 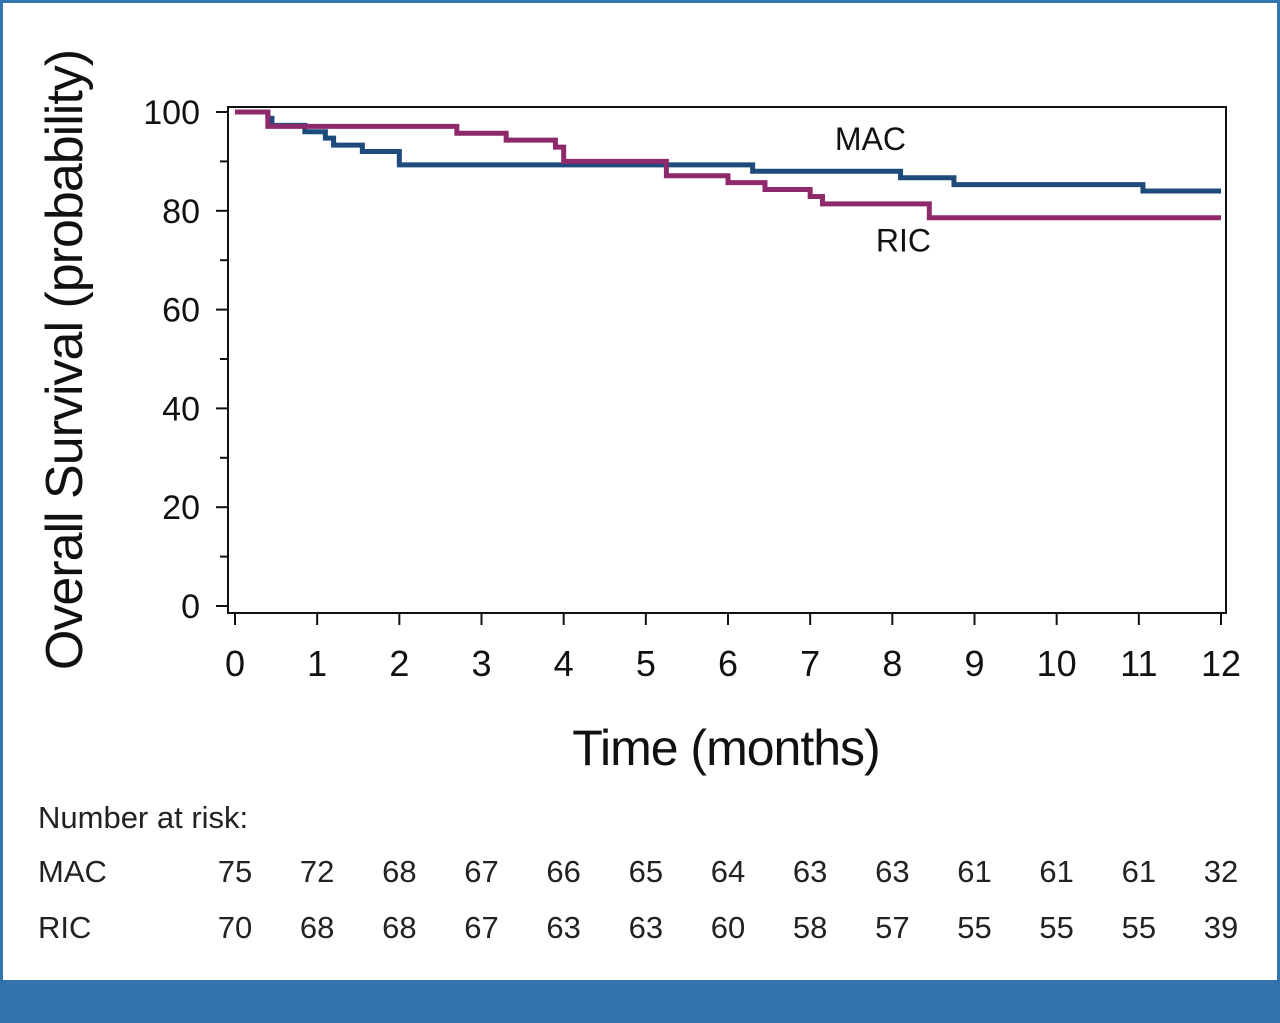 I want to click on survival-curves, so click(x=728, y=165).